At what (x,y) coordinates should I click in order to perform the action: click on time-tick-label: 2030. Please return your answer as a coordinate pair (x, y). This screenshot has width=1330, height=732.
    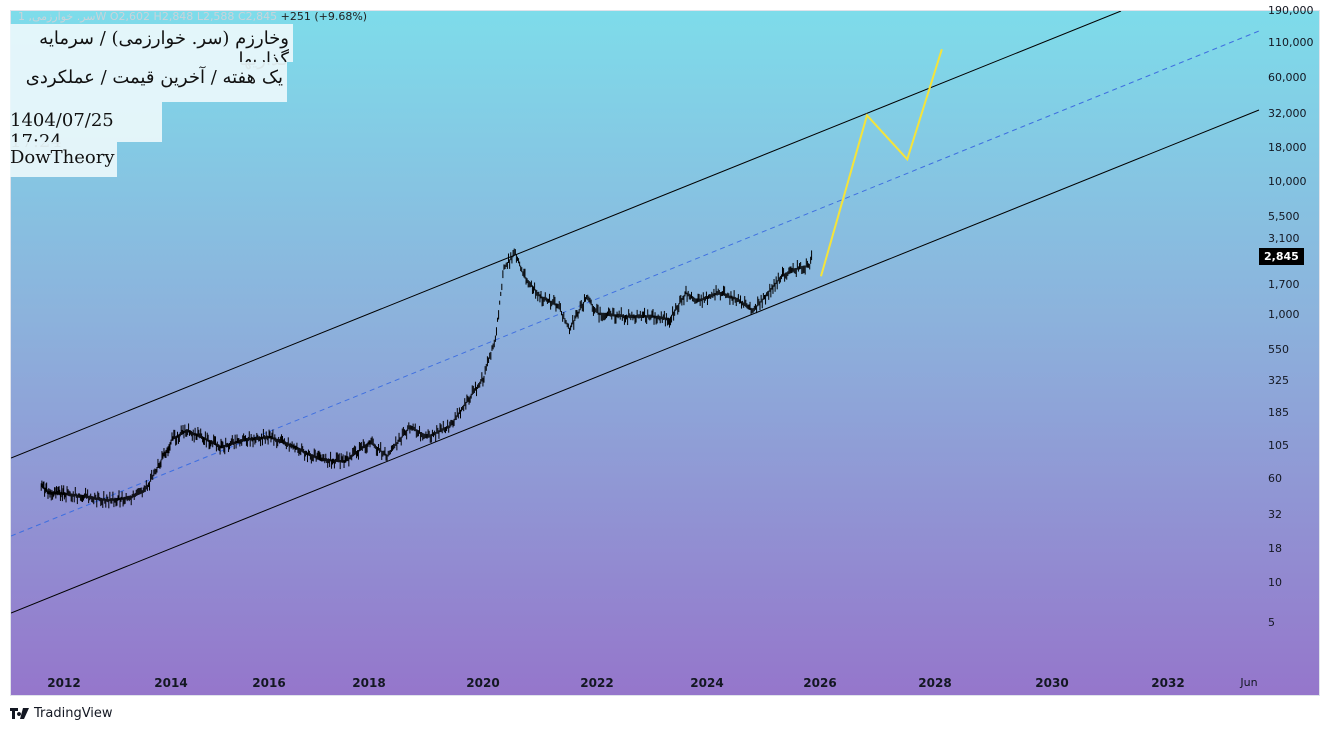
    Looking at the image, I should click on (1052, 683).